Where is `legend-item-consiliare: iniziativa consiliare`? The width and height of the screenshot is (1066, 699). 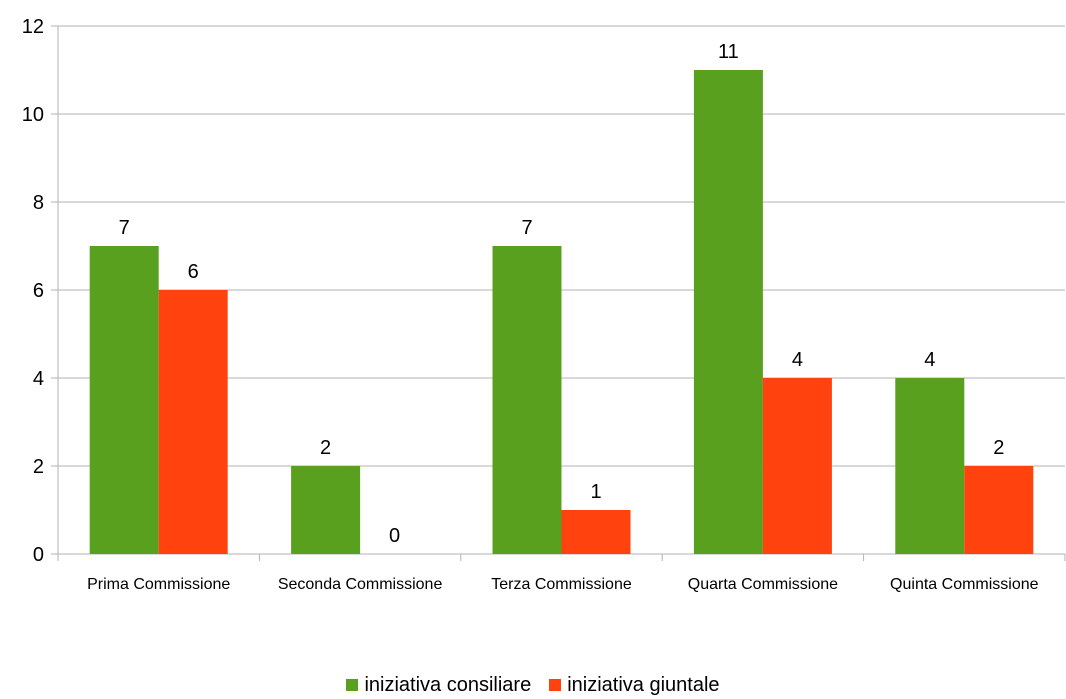
legend-item-consiliare: iniziativa consiliare is located at coordinates (438, 685).